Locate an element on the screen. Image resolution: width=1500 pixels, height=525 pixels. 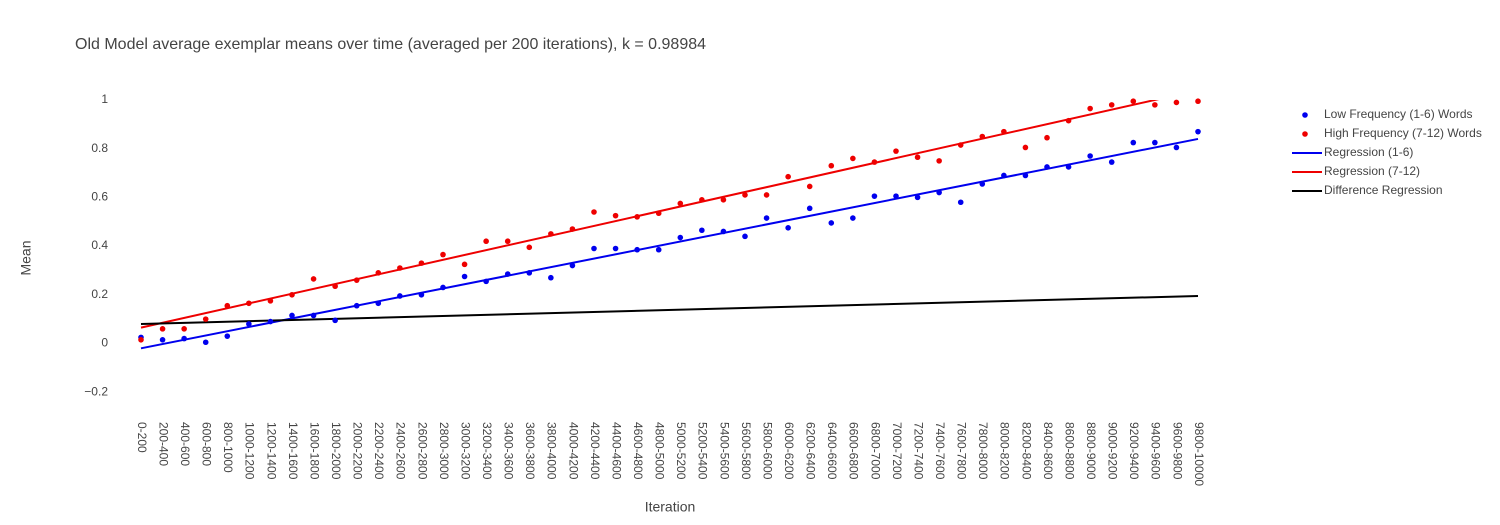
y-tick-label: 0.4 is located at coordinates (99, 245).